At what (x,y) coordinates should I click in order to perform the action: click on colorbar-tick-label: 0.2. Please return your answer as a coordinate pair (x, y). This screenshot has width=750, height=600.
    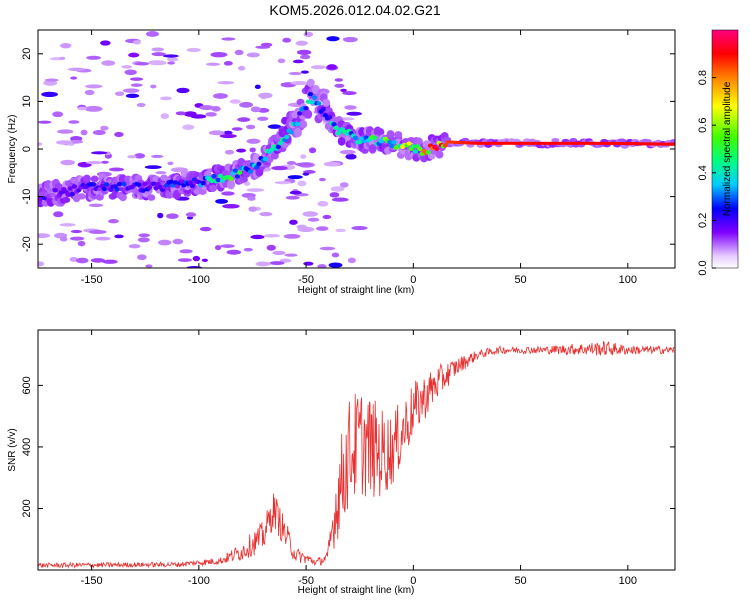
    Looking at the image, I should click on (703, 220).